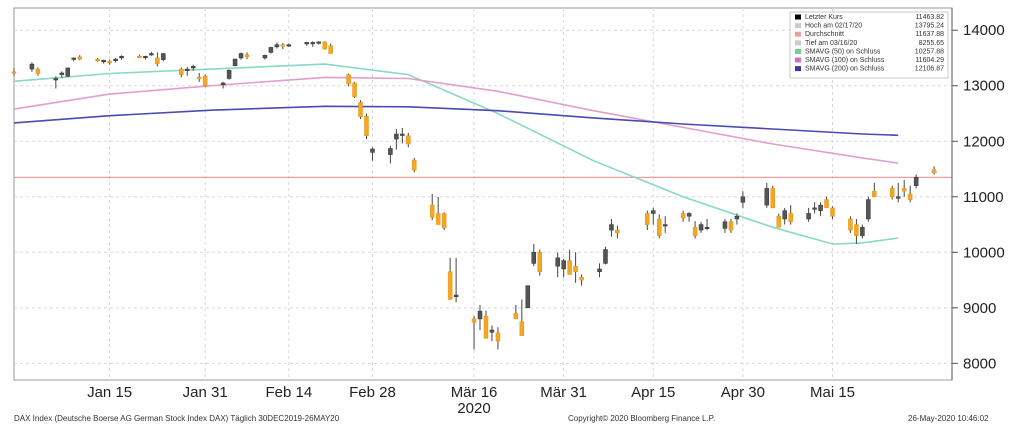 This screenshot has height=434, width=1024. Describe the element at coordinates (929, 69) in the screenshot. I see `legend-value: 12106.87` at that location.